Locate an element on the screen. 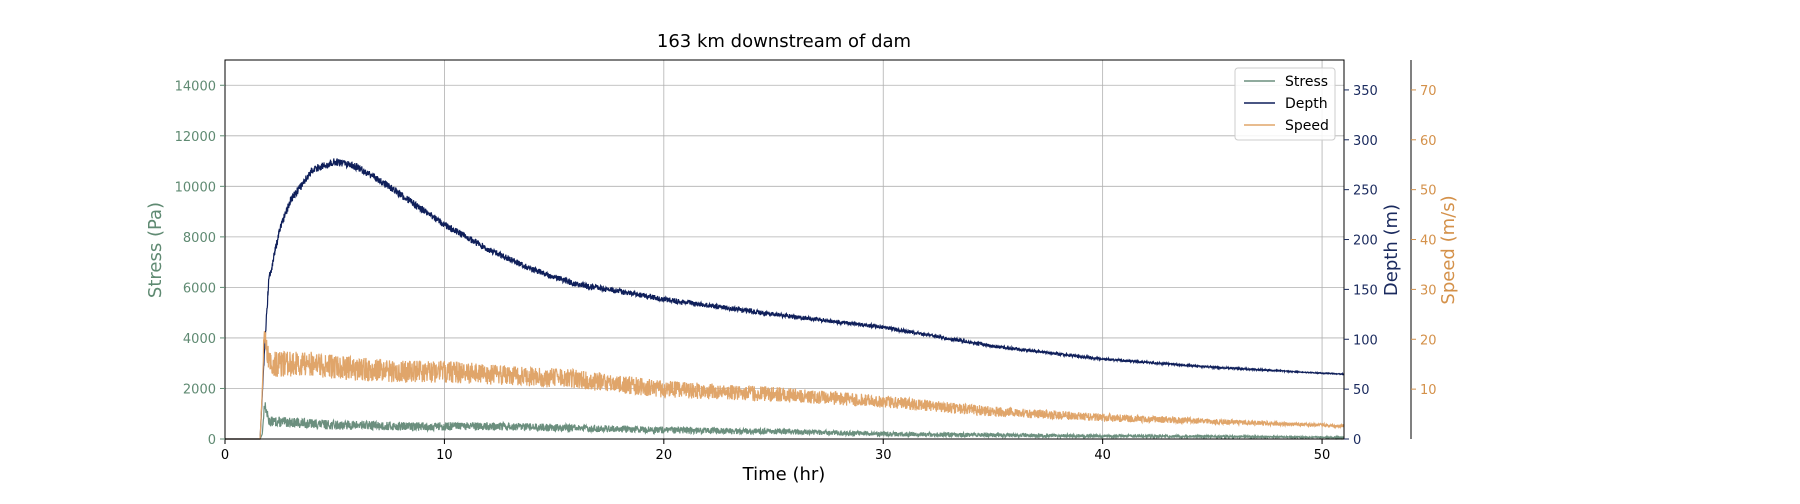  speed-tick-label: 50 is located at coordinates (1428, 191).